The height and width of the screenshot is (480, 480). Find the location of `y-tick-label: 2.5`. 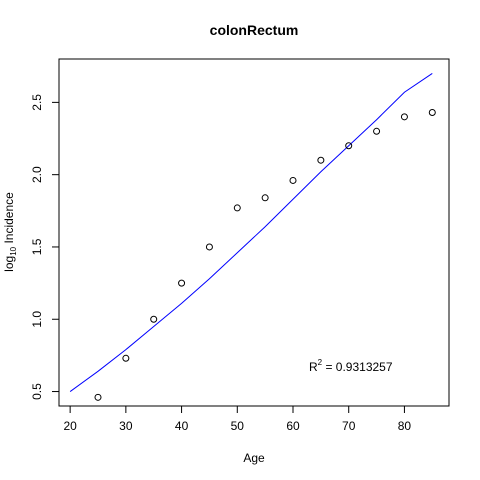

y-tick-label: 2.5 is located at coordinates (37, 102).